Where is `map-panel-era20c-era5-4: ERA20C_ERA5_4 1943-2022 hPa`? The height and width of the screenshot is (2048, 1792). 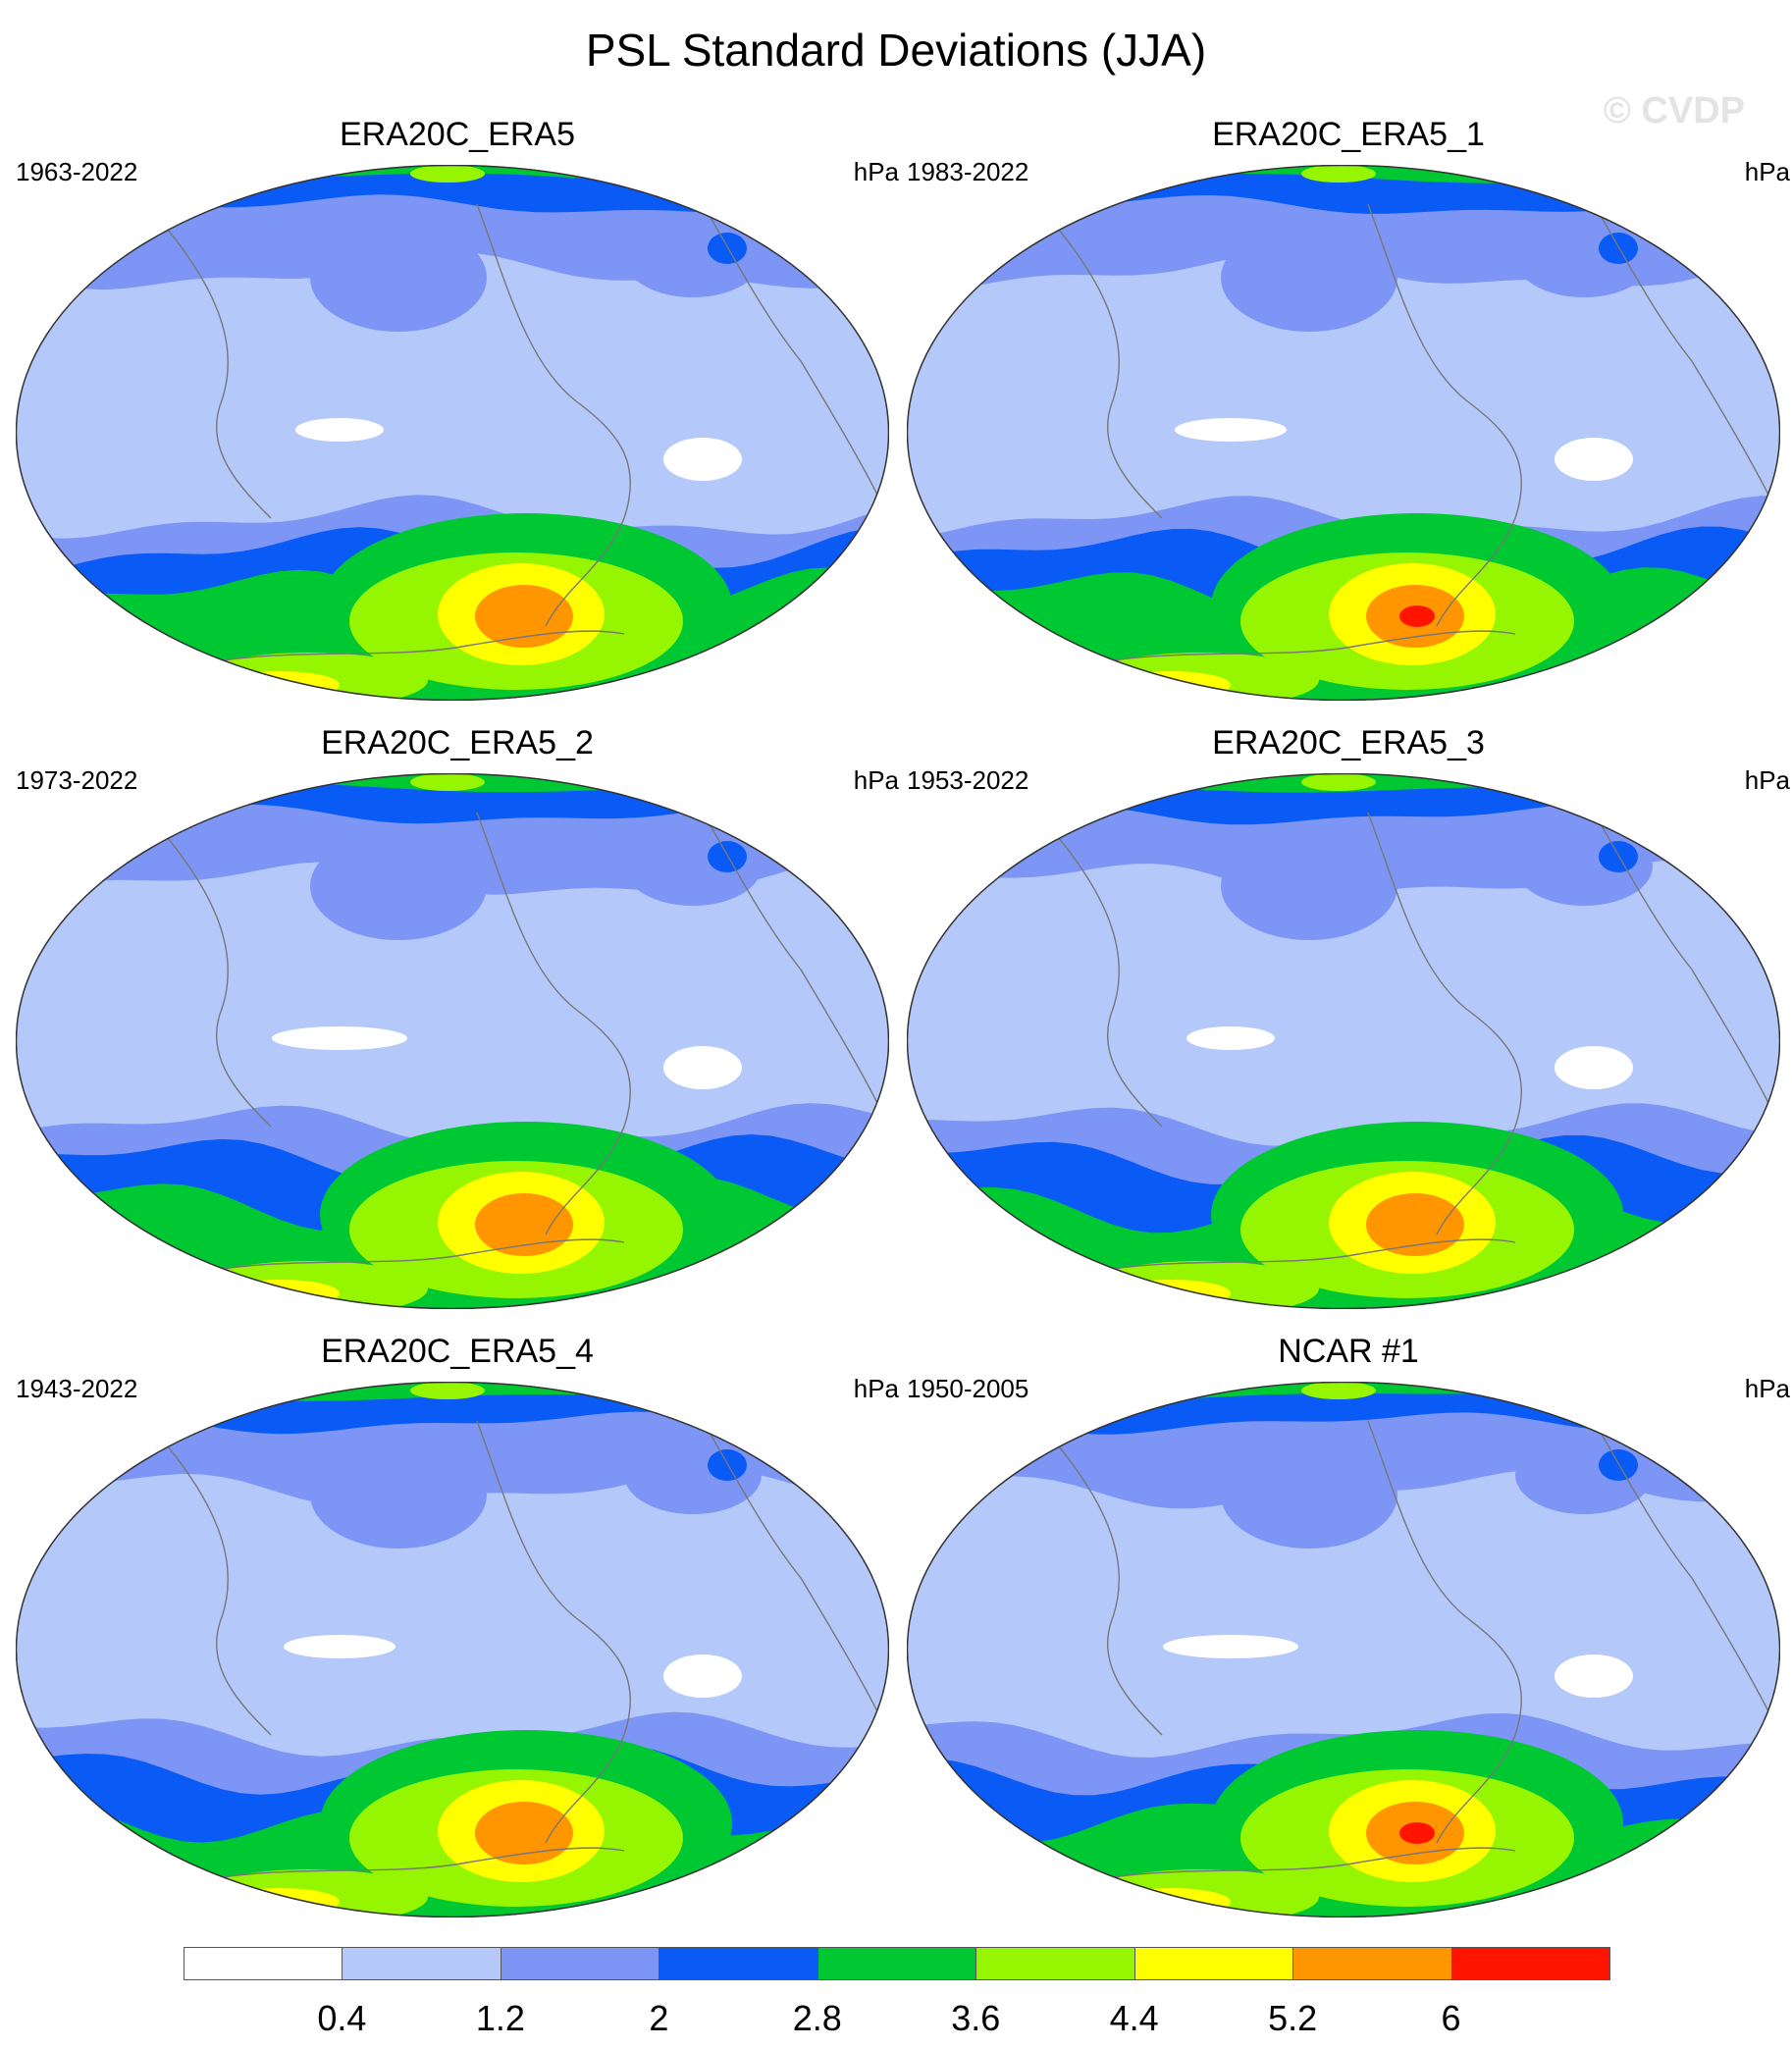 map-panel-era20c-era5-4: ERA20C_ERA5_4 1943-2022 hPa is located at coordinates (457, 1627).